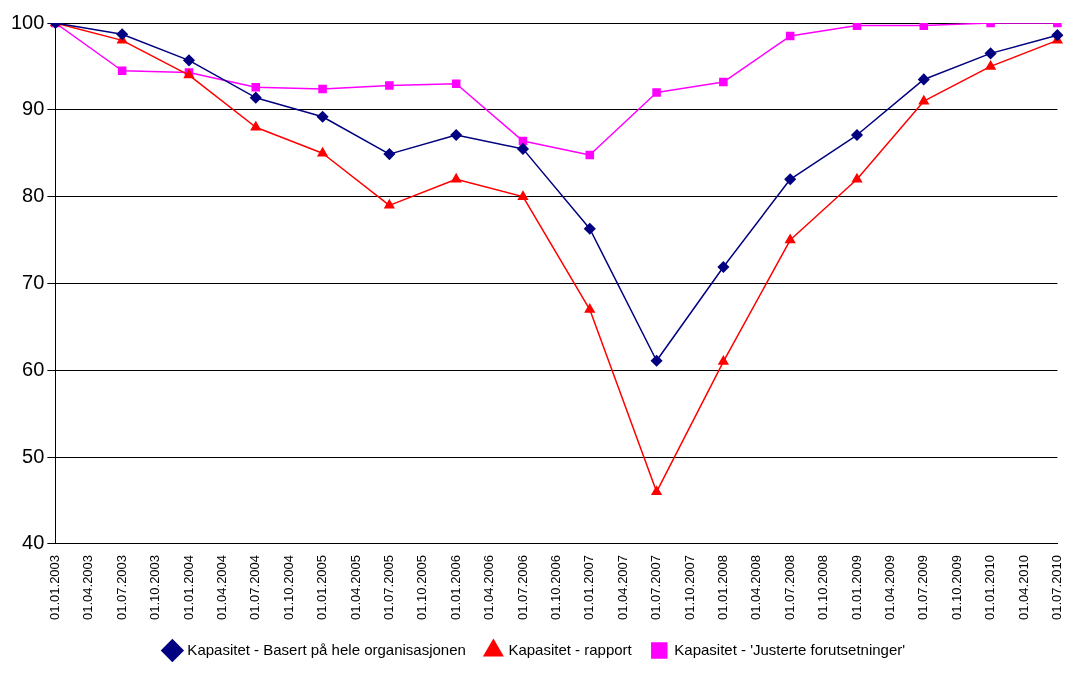  What do you see at coordinates (88, 587) in the screenshot?
I see `x-tick-label: 01.04.2003` at bounding box center [88, 587].